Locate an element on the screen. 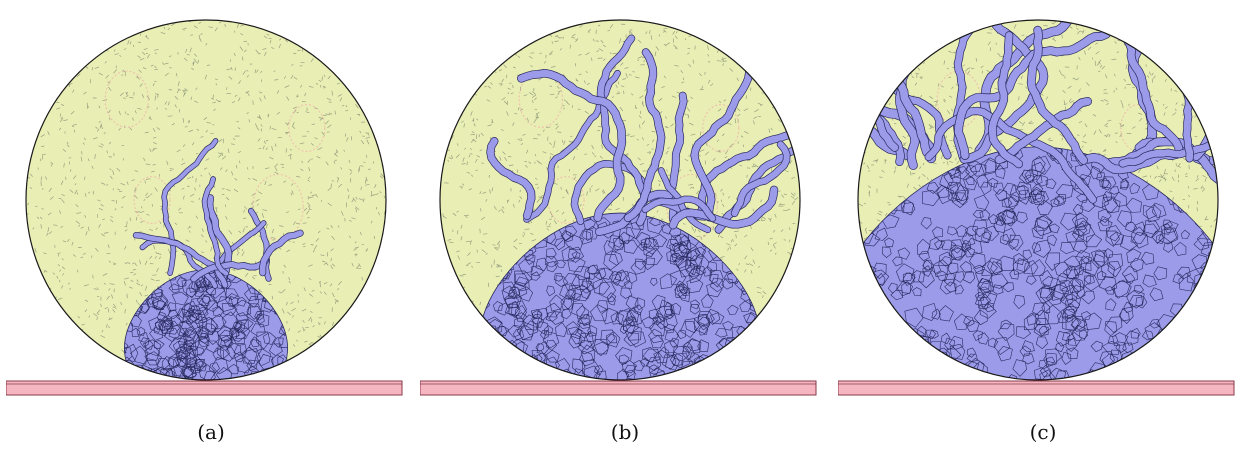 This screenshot has height=449, width=1235. caption-a: (a) is located at coordinates (211, 432).